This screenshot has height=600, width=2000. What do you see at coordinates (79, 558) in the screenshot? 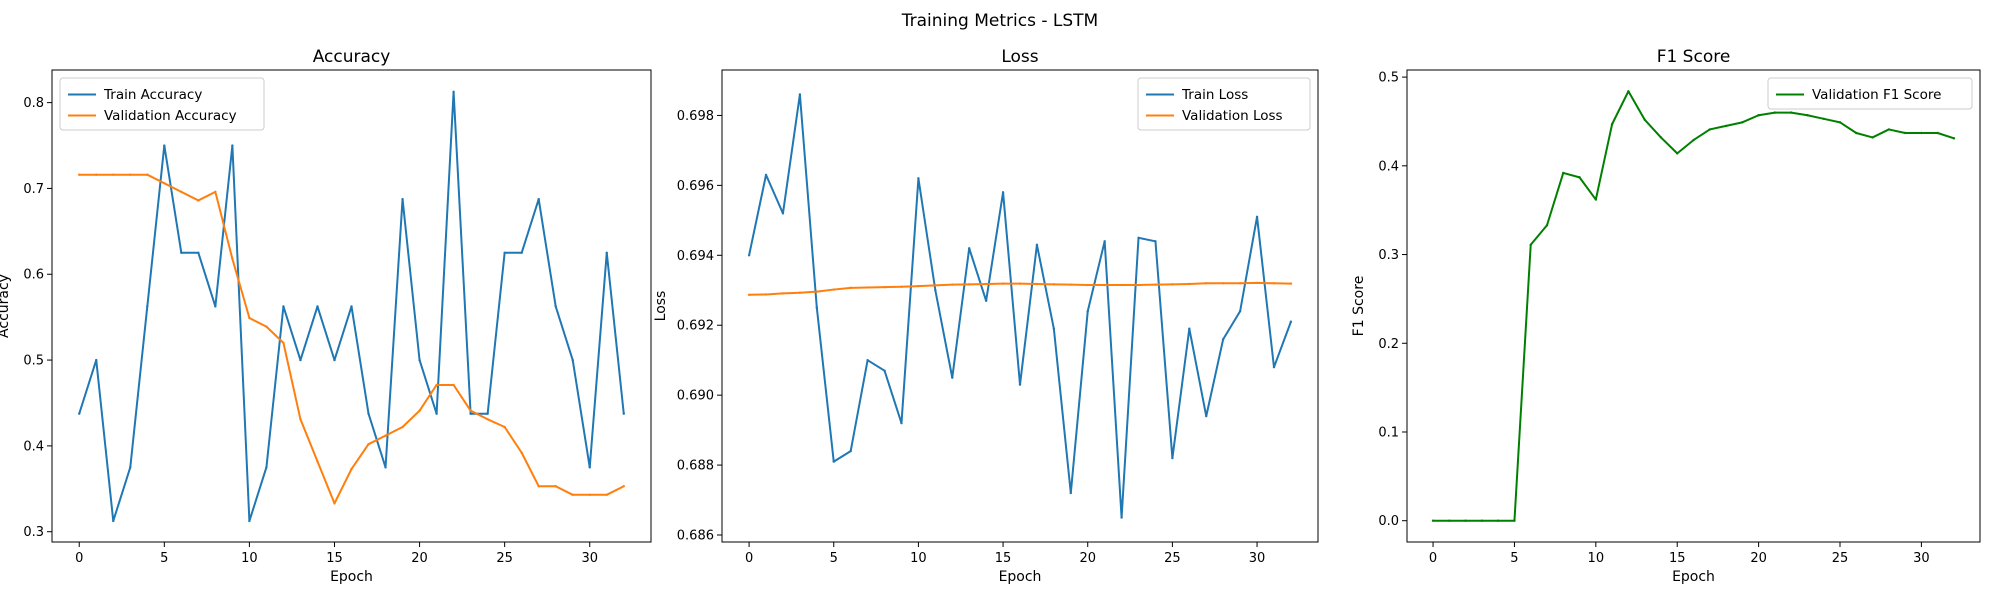
I see `x-tick-label: 0` at bounding box center [79, 558].